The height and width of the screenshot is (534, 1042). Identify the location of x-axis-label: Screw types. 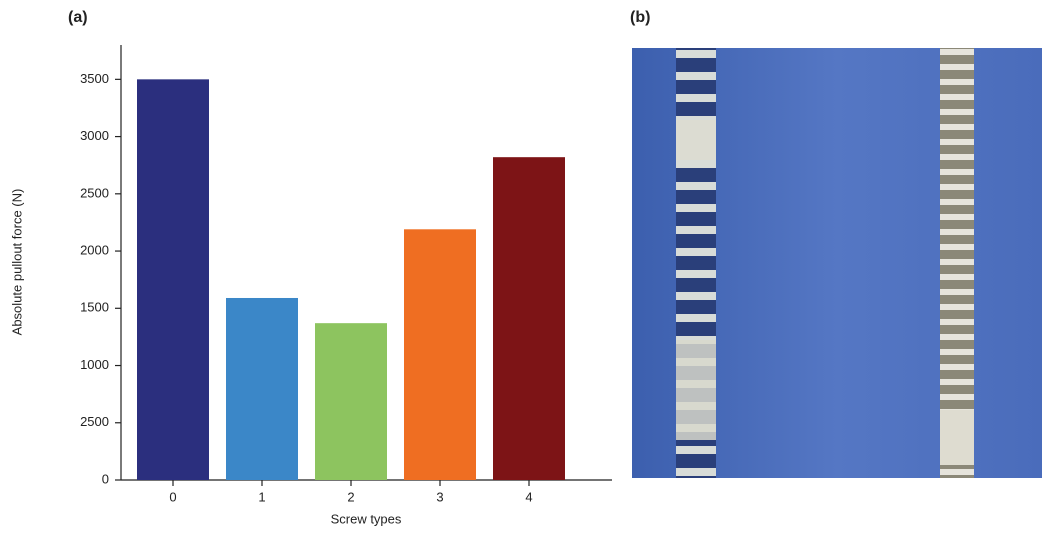
(366, 518).